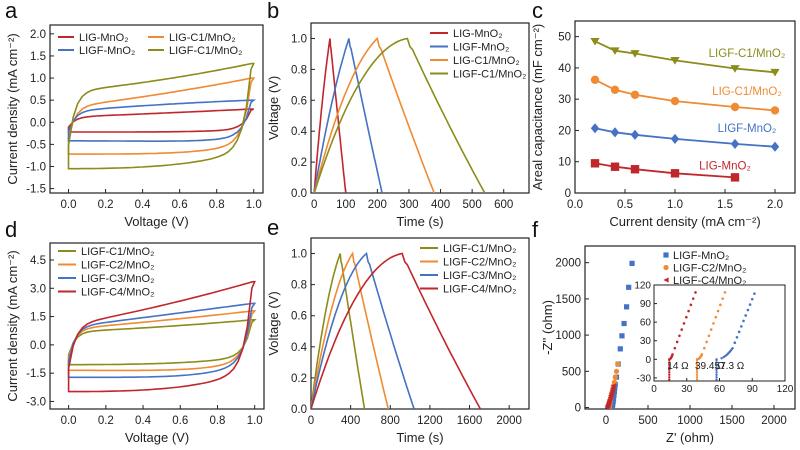 This screenshot has width=800, height=450. Describe the element at coordinates (646, 341) in the screenshot. I see `inset-y-tick-label: 30` at that location.